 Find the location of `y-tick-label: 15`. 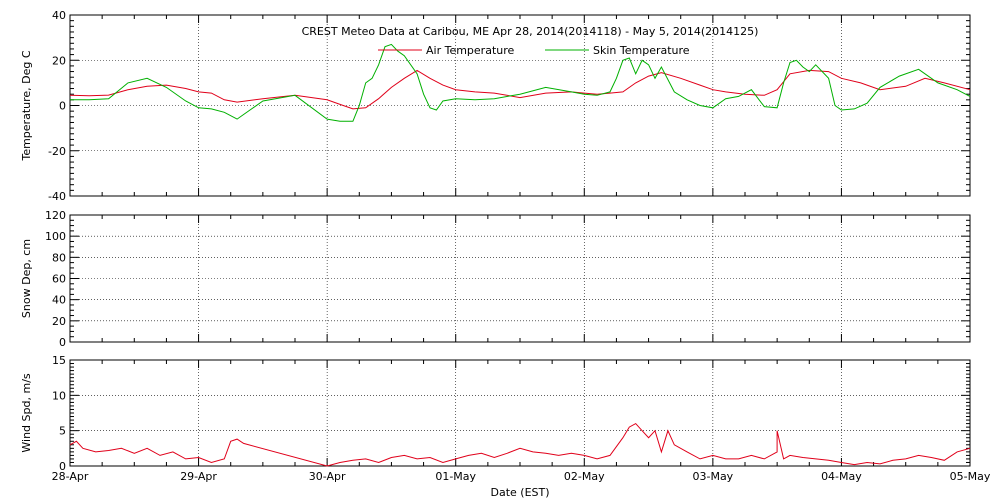

y-tick-label: 15 is located at coordinates (59, 360).